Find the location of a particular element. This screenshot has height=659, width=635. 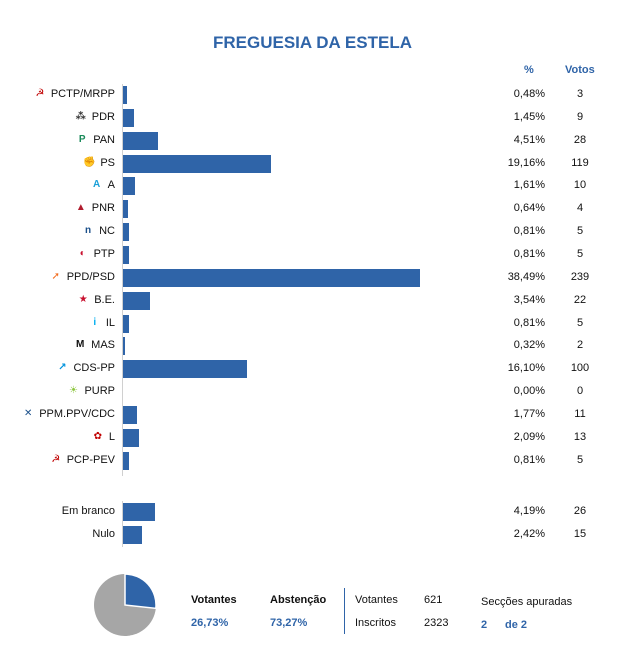

votantes-percent: 26,73% is located at coordinates (210, 623).